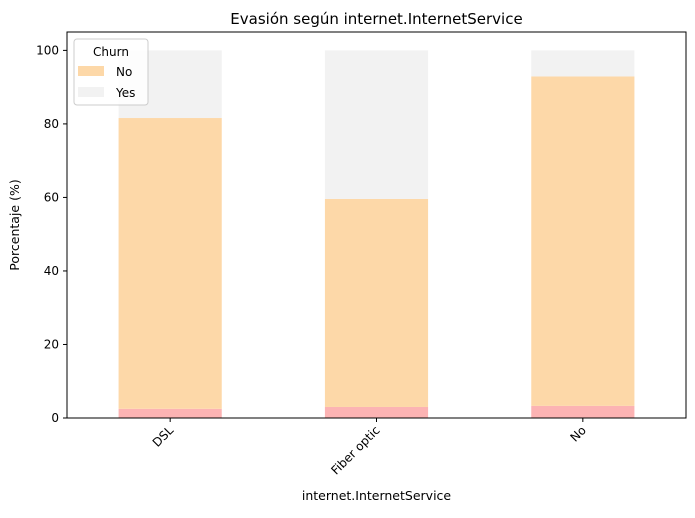 This screenshot has height=518, width=695. Describe the element at coordinates (91, 71) in the screenshot. I see `legend-swatch-no` at that location.